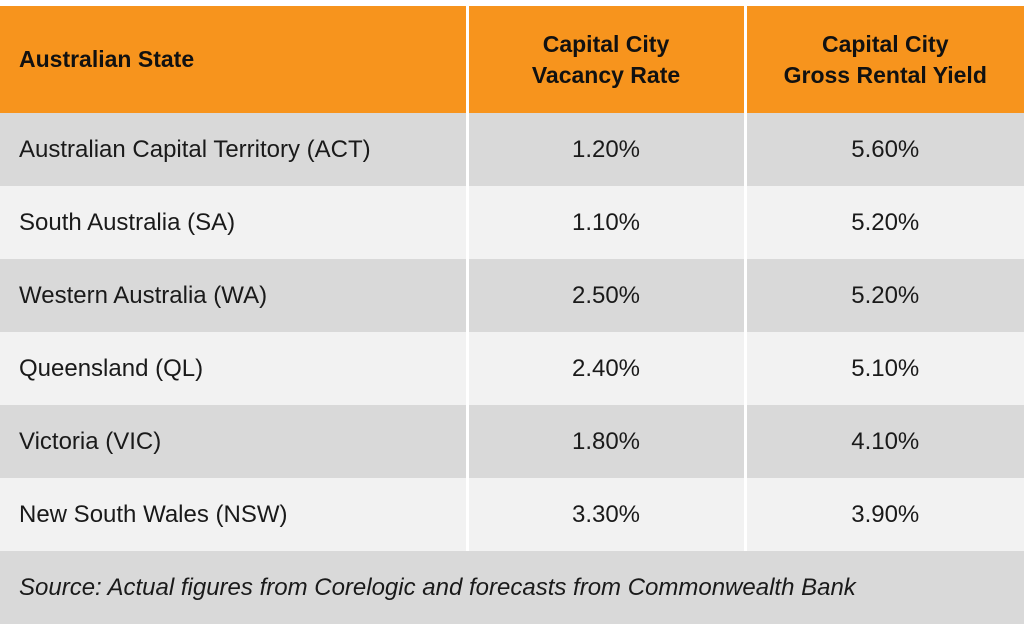  I want to click on cell-vacancy-rate: 3.30%, so click(605, 514).